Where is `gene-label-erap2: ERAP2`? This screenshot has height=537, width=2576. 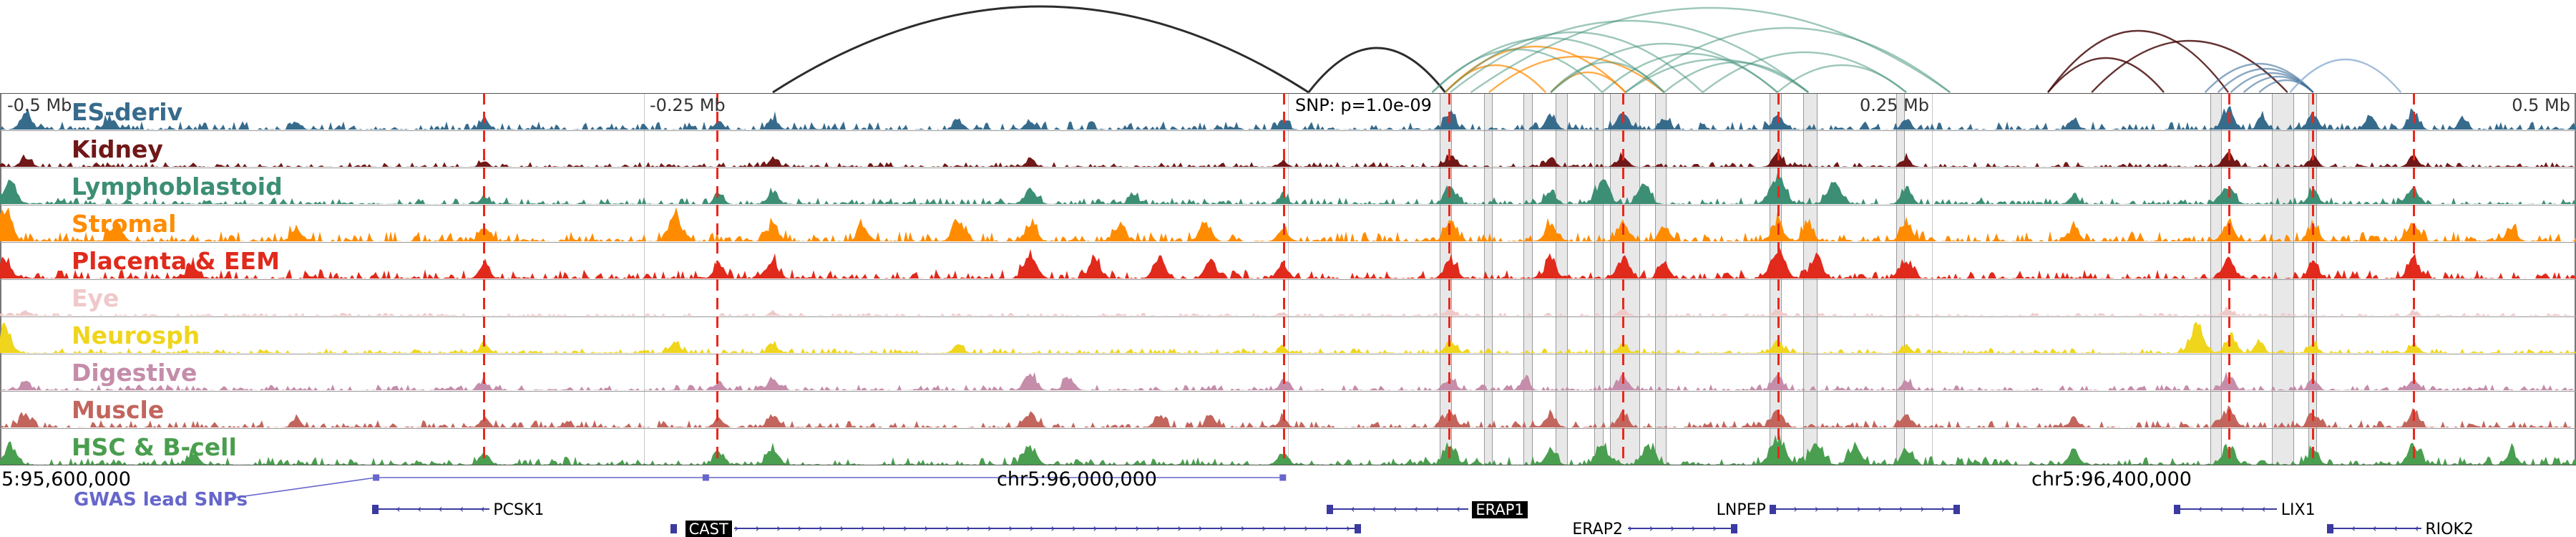
gene-label-erap2: ERAP2 is located at coordinates (1597, 529).